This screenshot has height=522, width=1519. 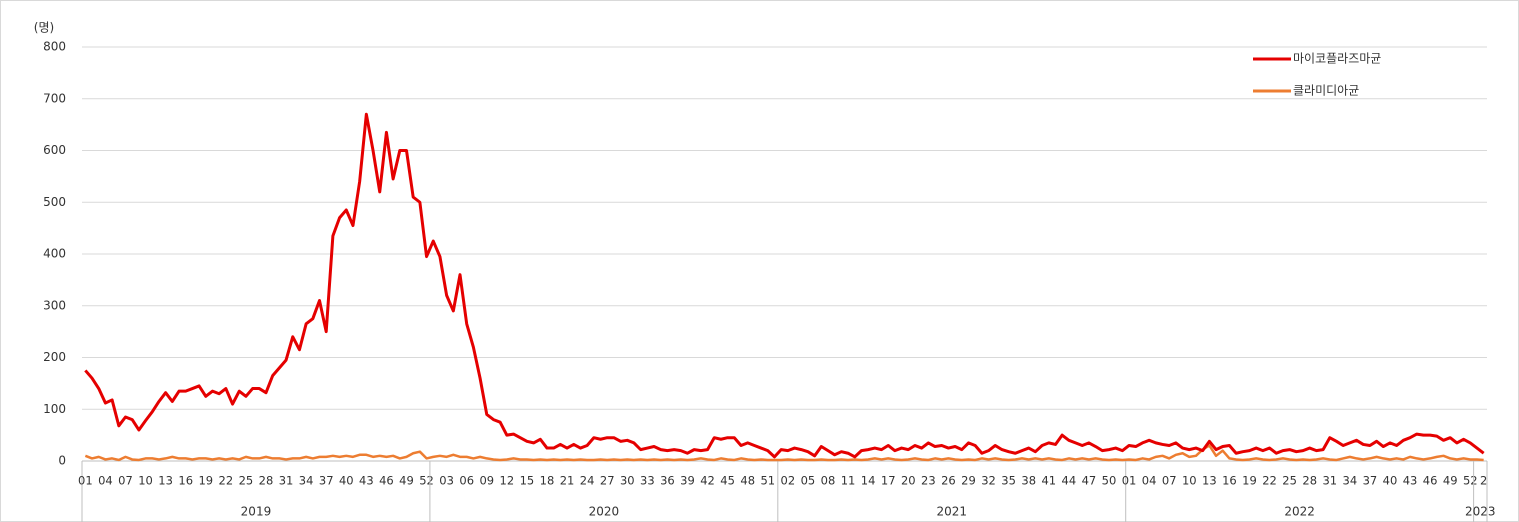 I want to click on year-label: 2022, so click(x=1299, y=512).